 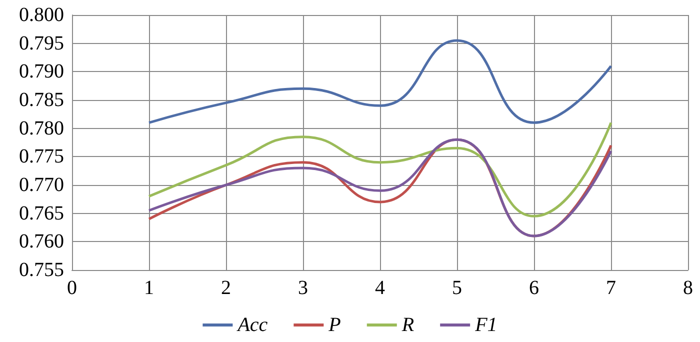 What do you see at coordinates (41, 128) in the screenshot?
I see `y-tick-label: 0.780` at bounding box center [41, 128].